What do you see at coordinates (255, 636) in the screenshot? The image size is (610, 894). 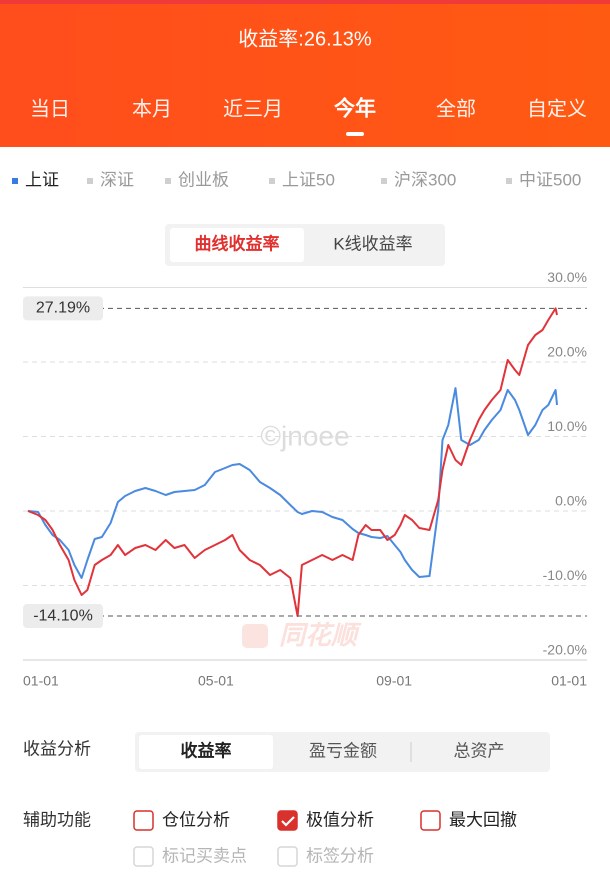 I see `watermark-logo` at bounding box center [255, 636].